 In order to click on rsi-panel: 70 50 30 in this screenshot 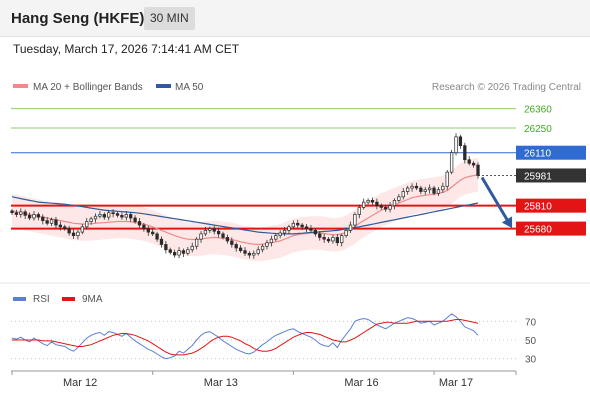, I will do `click(274, 339)`.